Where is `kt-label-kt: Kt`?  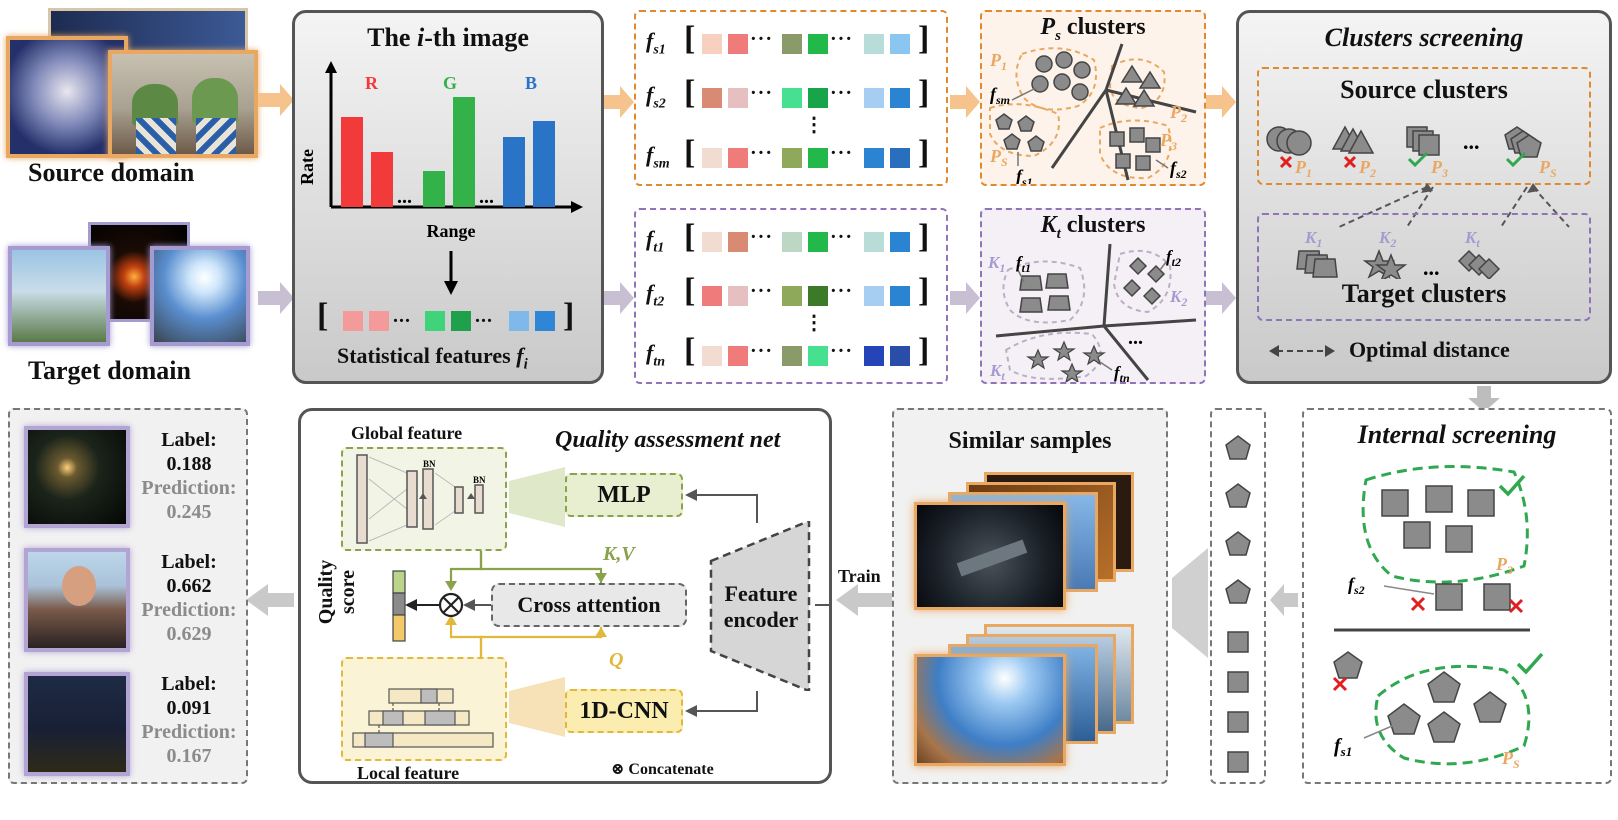
kt-label-kt: Kt is located at coordinates (997, 371).